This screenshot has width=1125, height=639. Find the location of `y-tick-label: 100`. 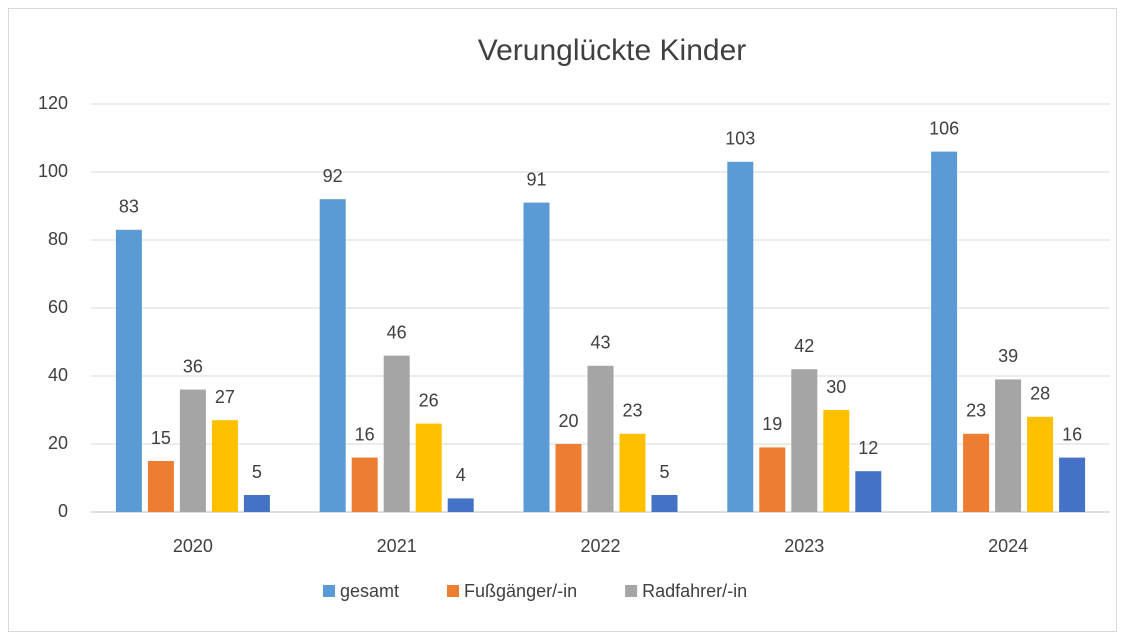

y-tick-label: 100 is located at coordinates (53, 171).